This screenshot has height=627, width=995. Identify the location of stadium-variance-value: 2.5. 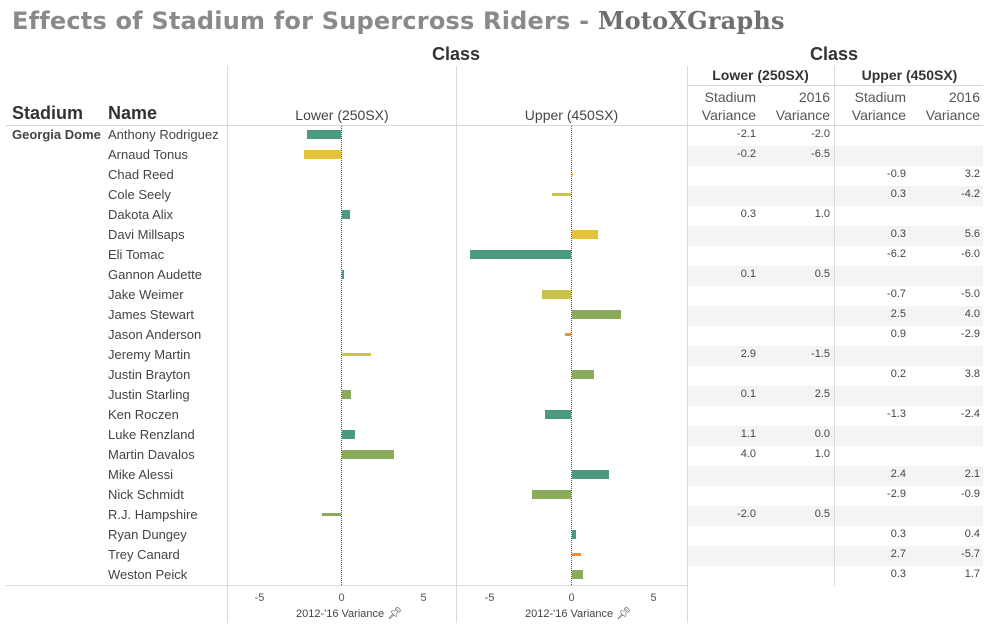
(898, 314).